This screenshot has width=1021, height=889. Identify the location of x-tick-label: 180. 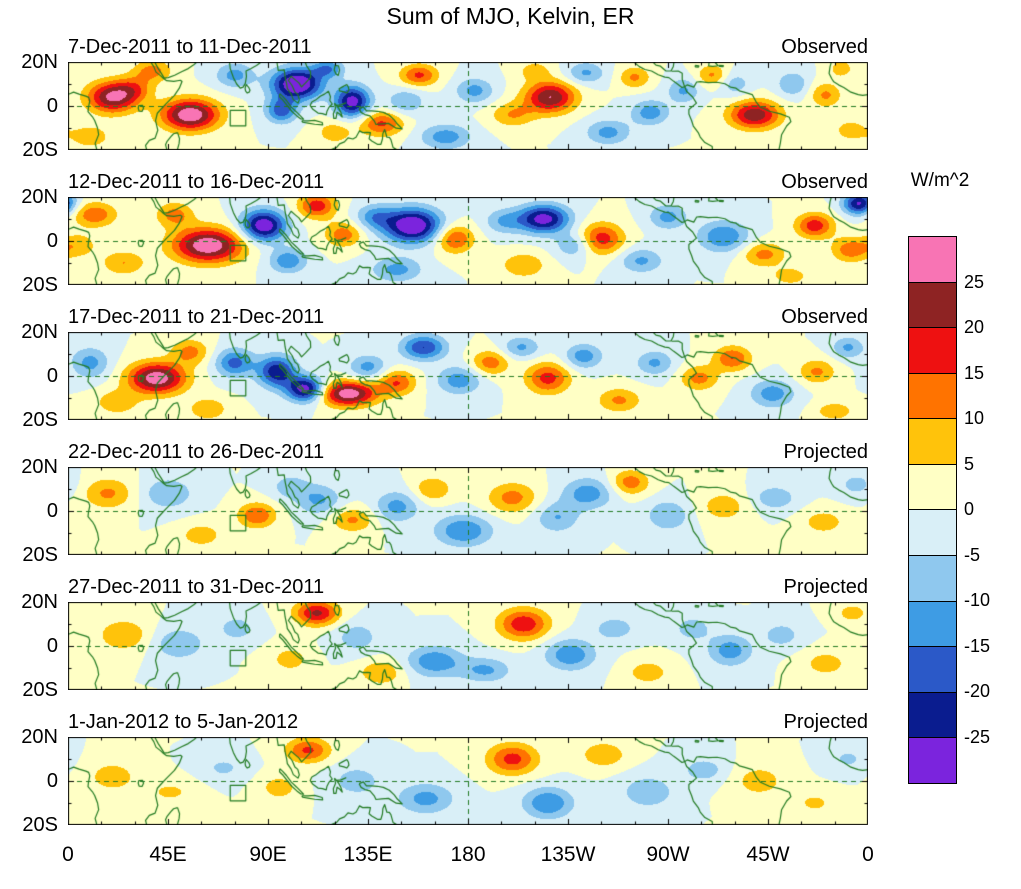
(468, 854).